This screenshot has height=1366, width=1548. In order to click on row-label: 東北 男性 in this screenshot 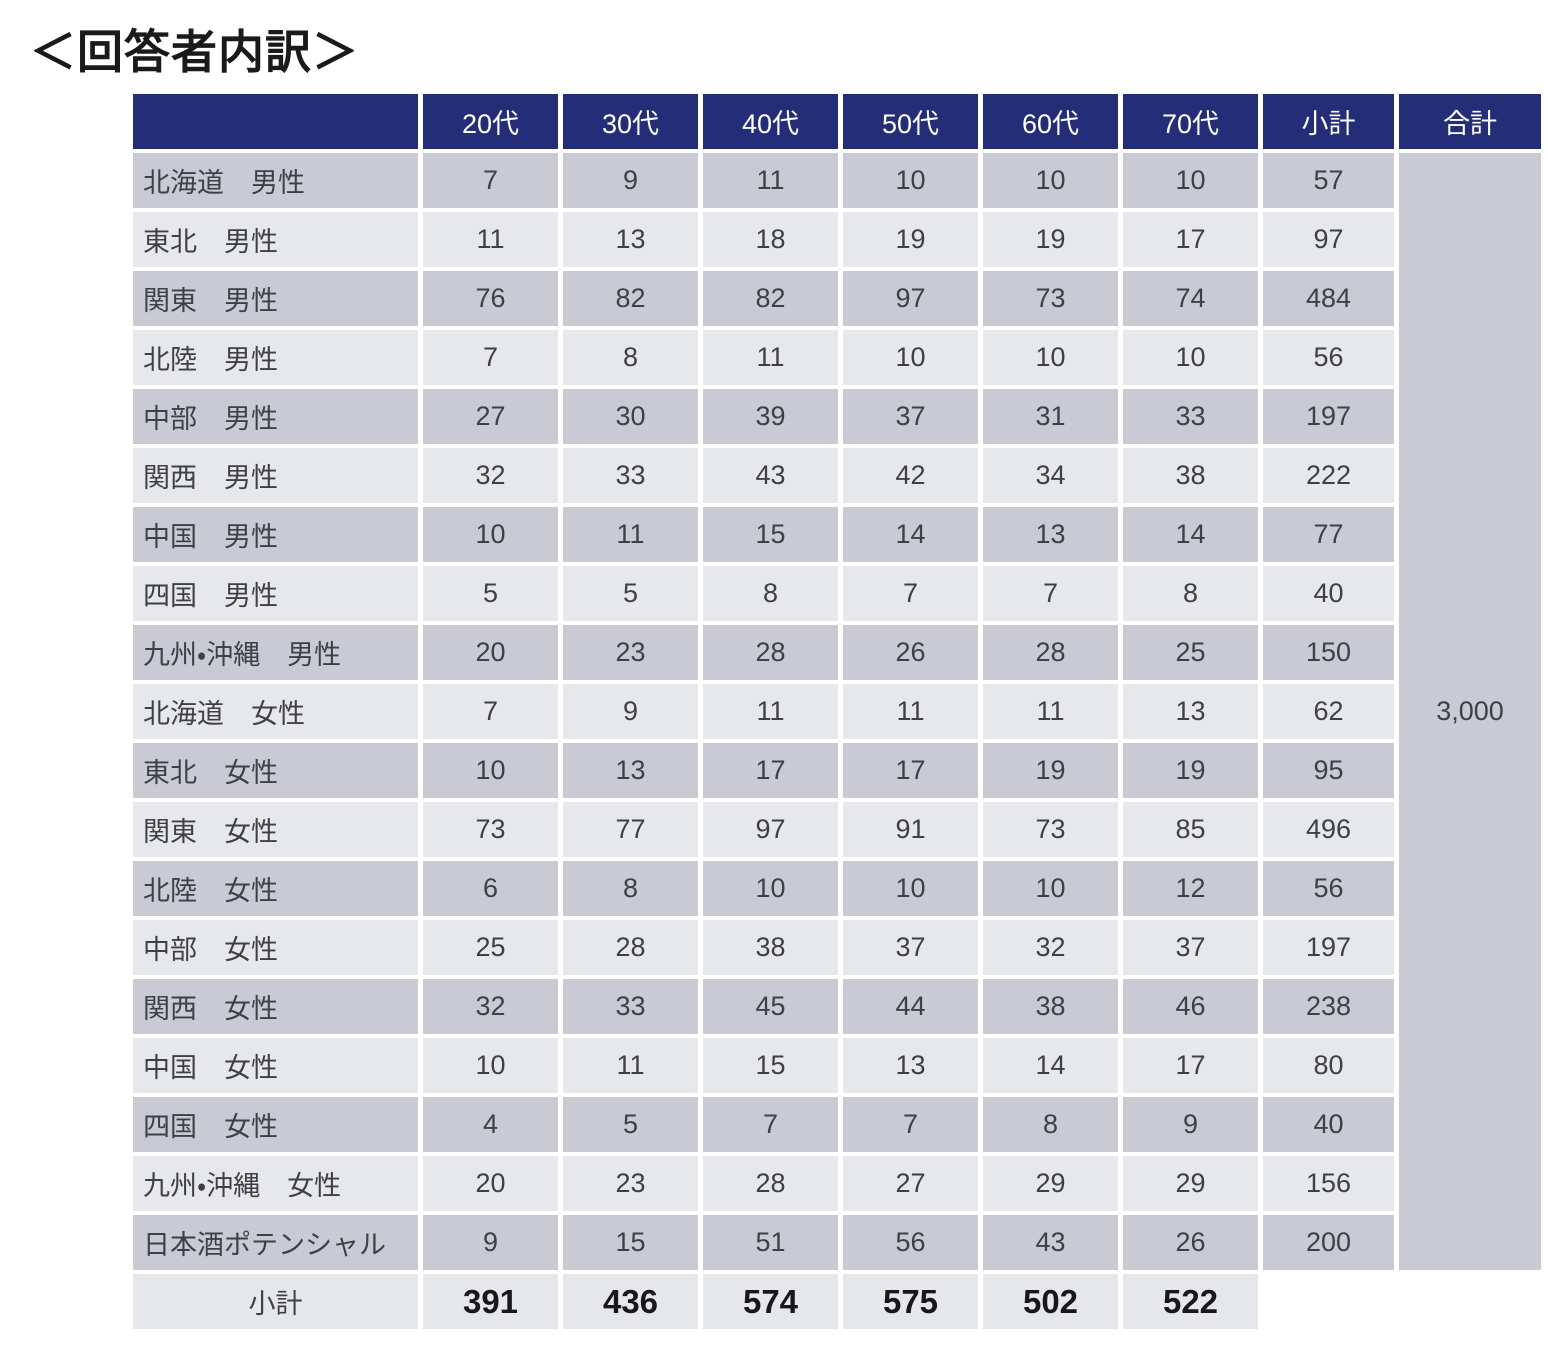, I will do `click(275, 239)`.